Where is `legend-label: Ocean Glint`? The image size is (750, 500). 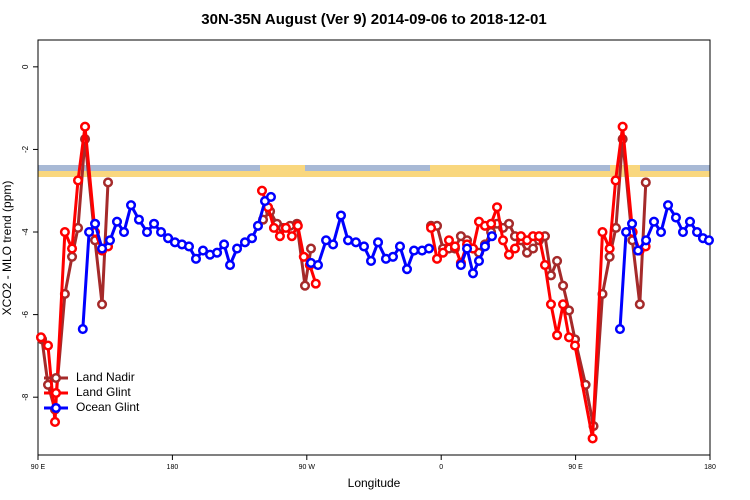
legend-label: Ocean Glint is located at coordinates (108, 407).